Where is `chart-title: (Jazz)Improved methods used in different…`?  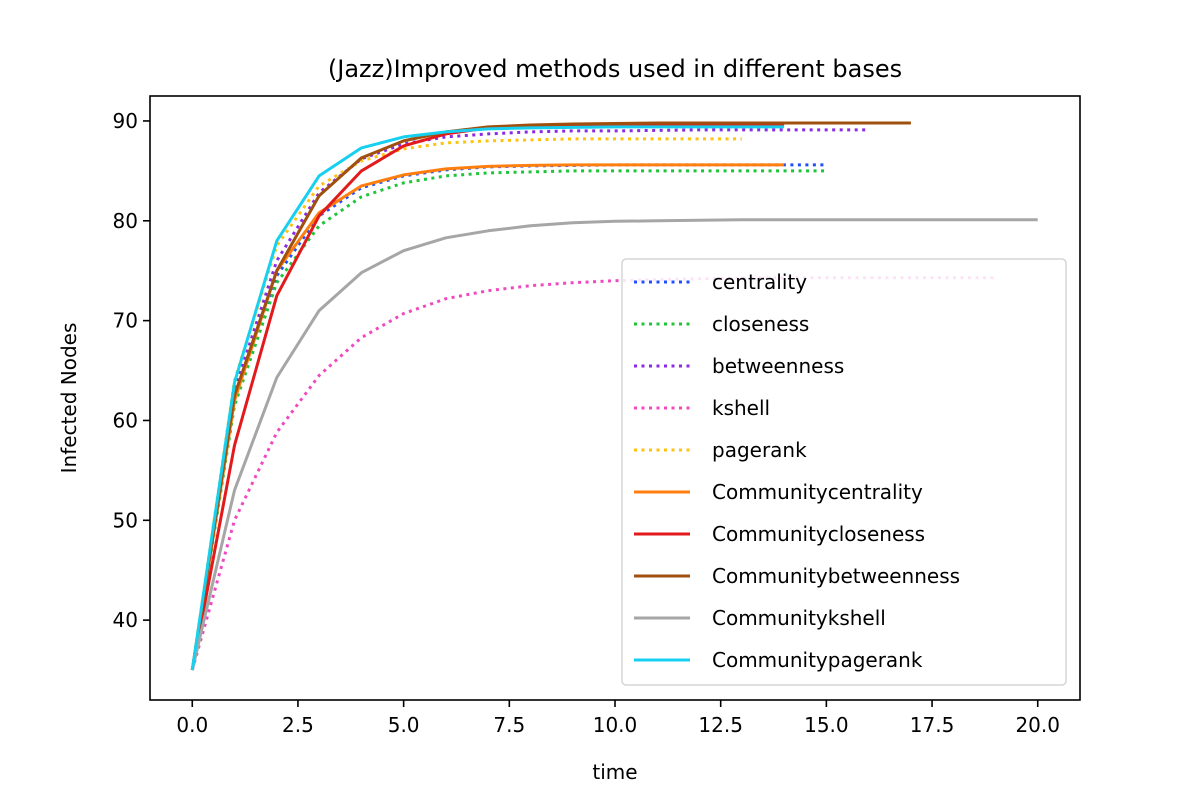
chart-title: (Jazz)Improved methods used in different… is located at coordinates (615, 69).